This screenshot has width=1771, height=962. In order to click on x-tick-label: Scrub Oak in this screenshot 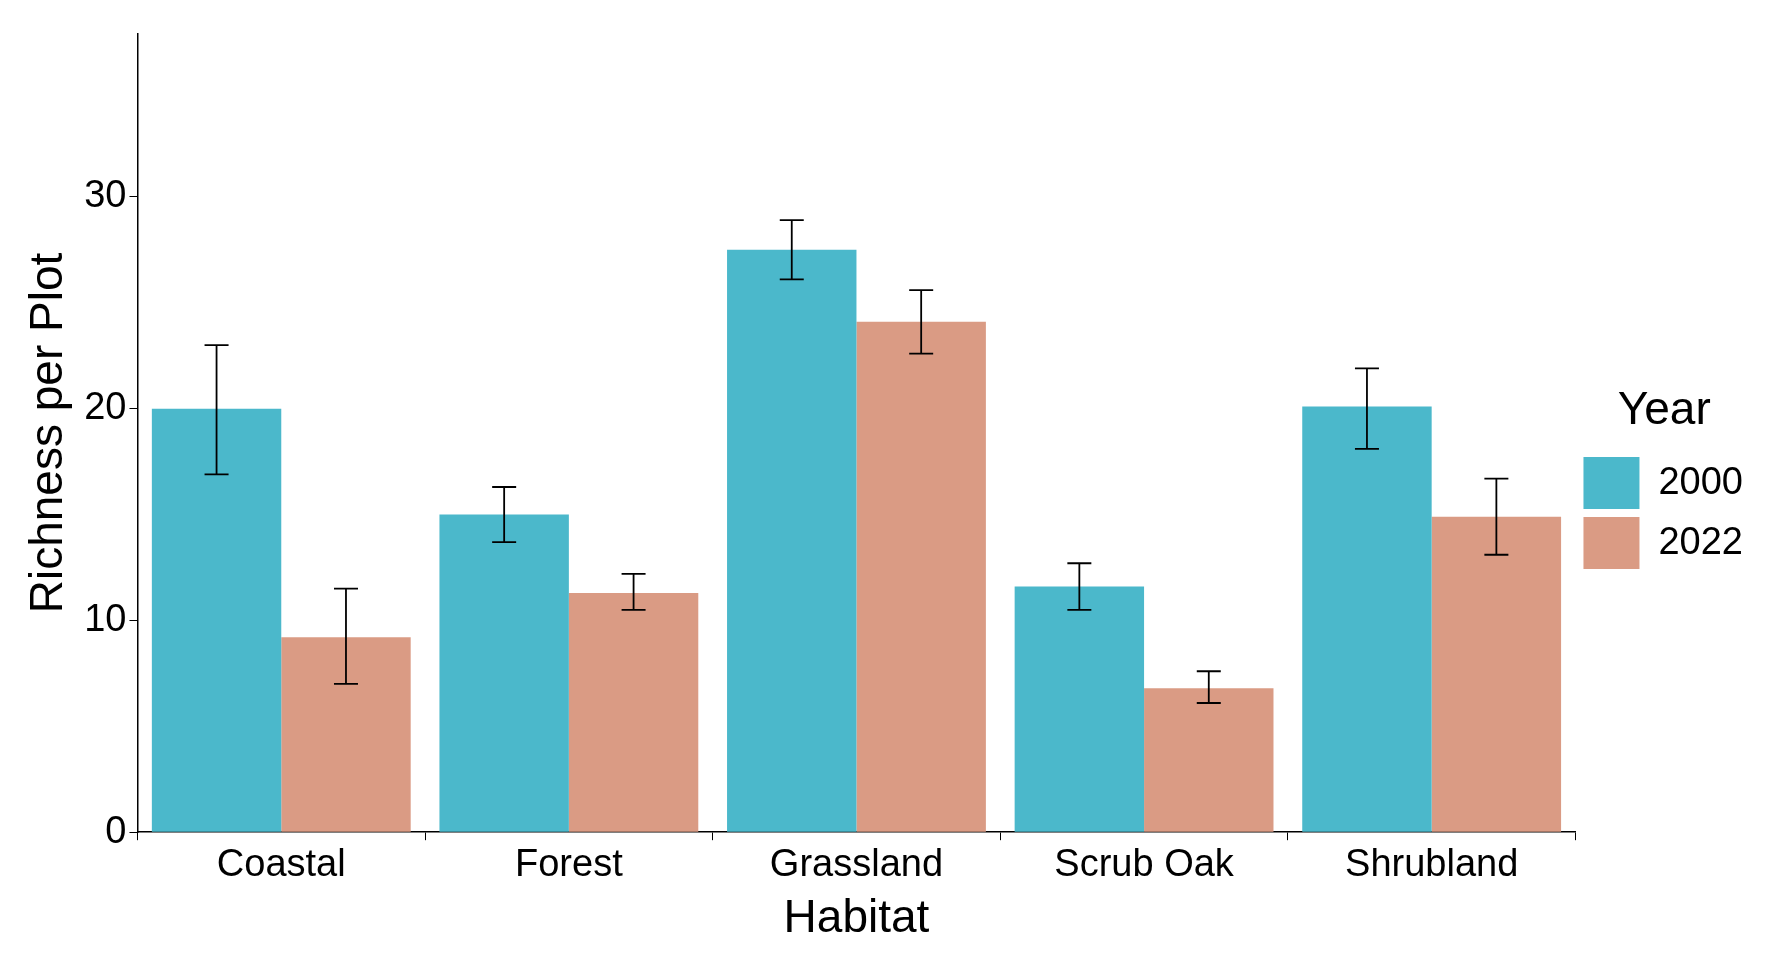, I will do `click(1144, 863)`.